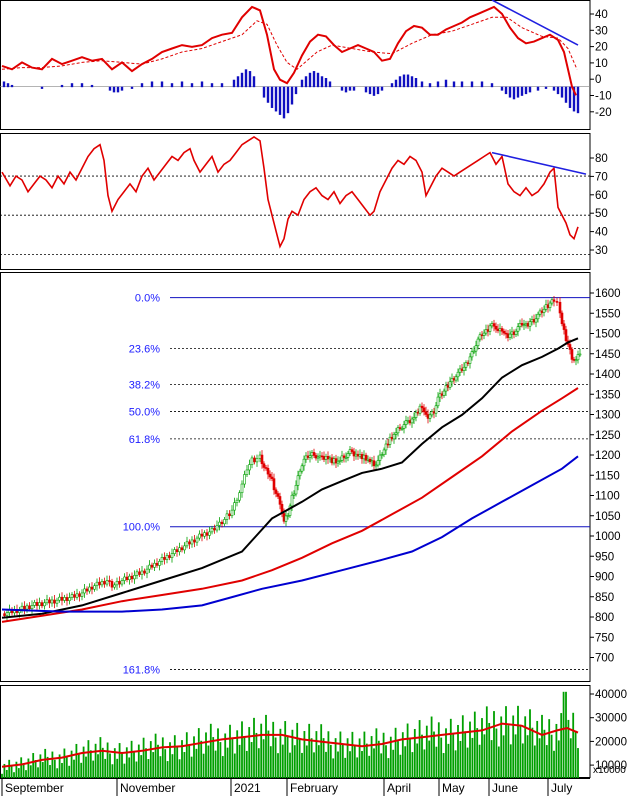  Describe the element at coordinates (453, 788) in the screenshot. I see `x-tick-label: May` at that location.